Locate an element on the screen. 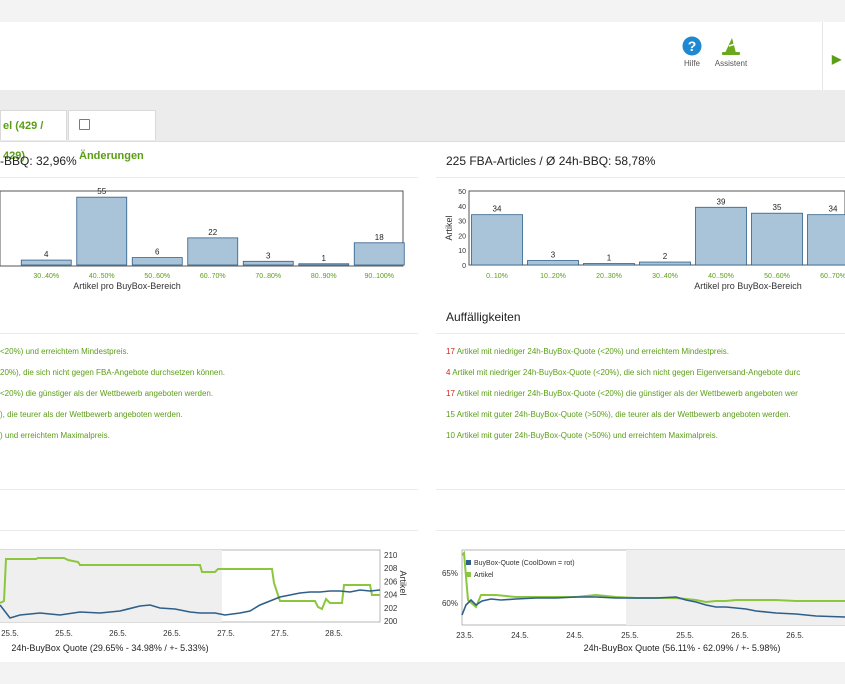 Image resolution: width=845 pixels, height=684 pixels. help-icon: ? is located at coordinates (692, 46).